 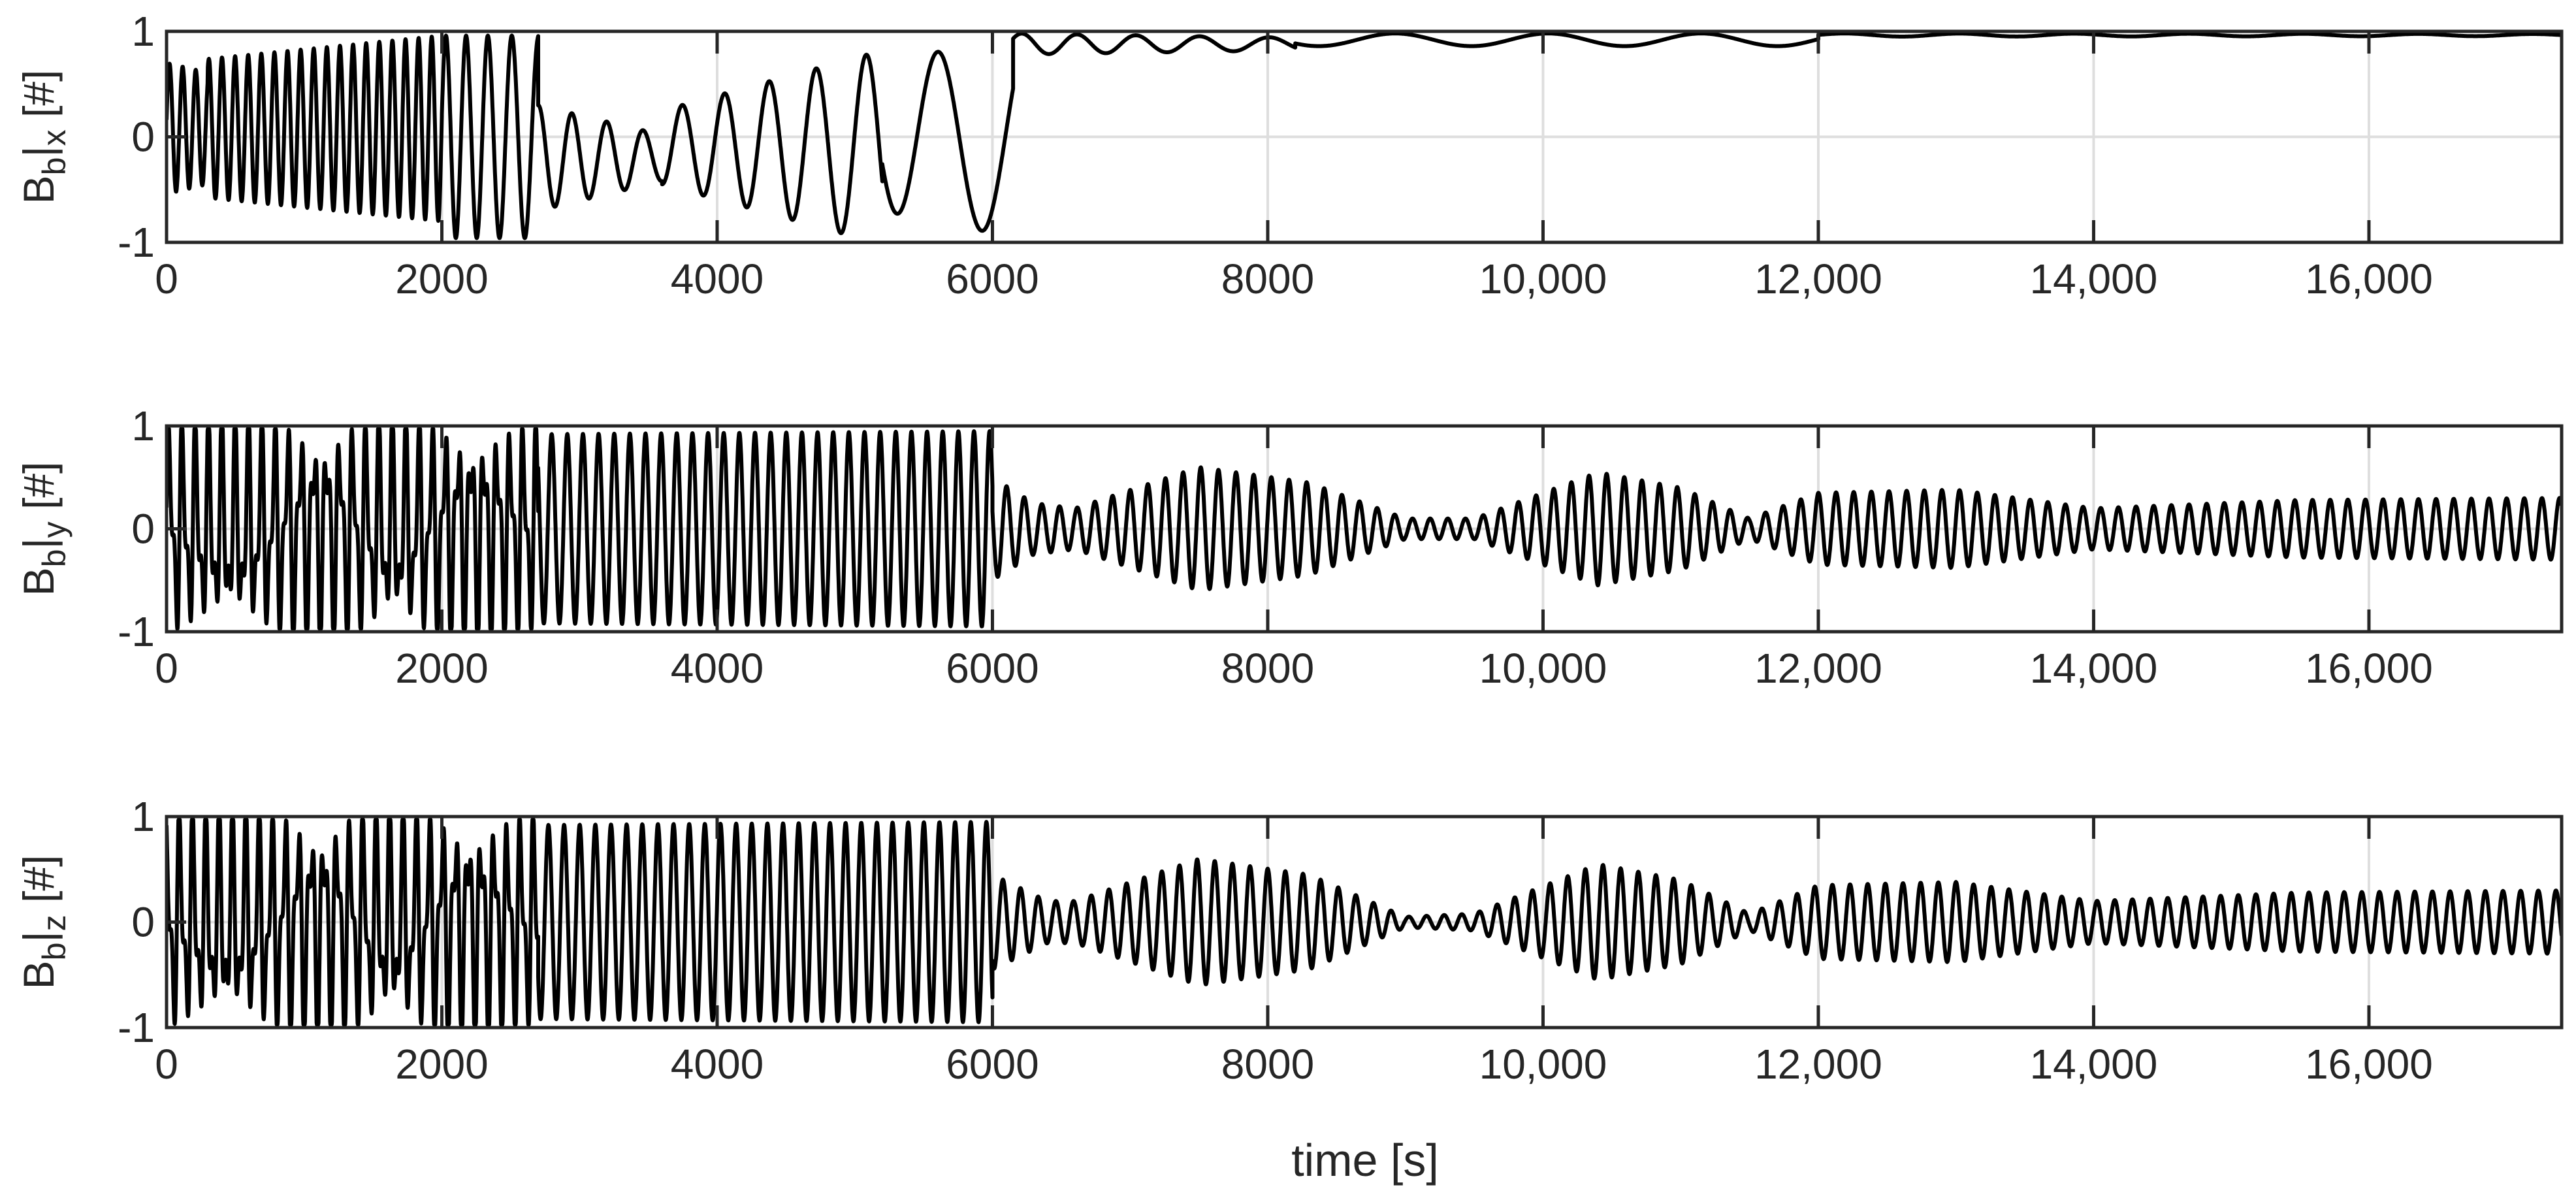 I want to click on y-axis-label: Bb|x [#], so click(x=43, y=137).